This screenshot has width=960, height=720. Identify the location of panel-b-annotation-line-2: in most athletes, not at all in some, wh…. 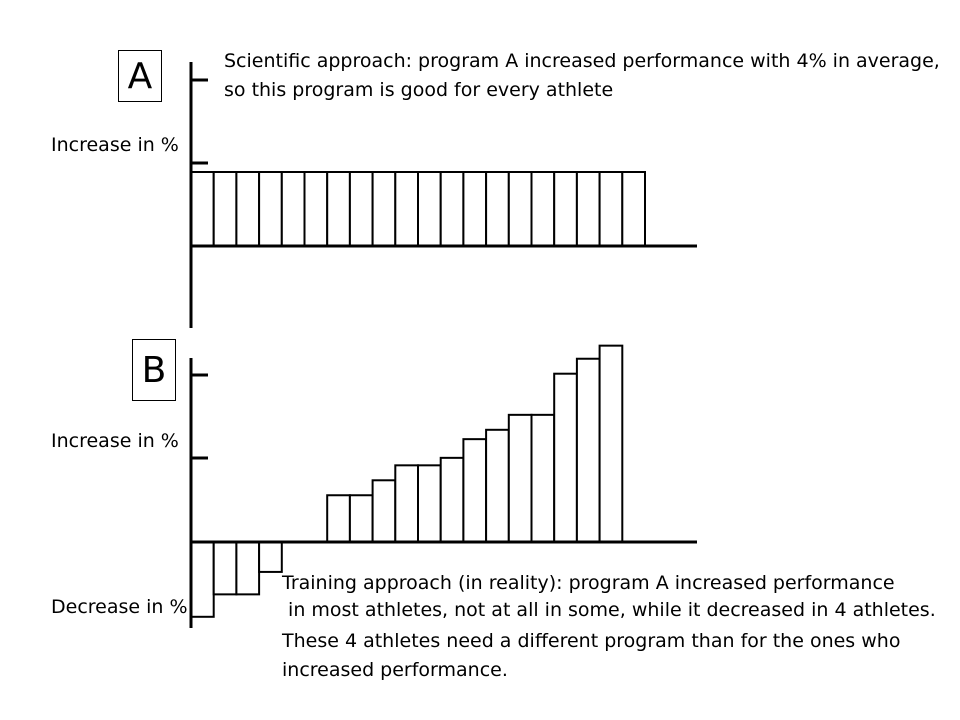
(609, 610).